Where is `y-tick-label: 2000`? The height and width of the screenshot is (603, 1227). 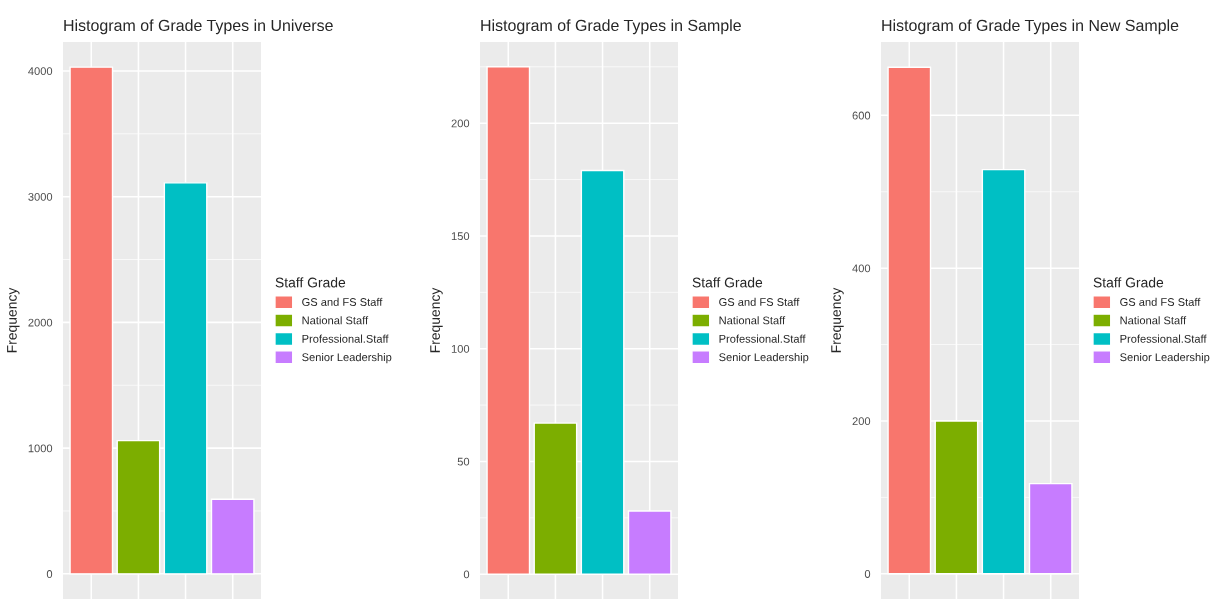 y-tick-label: 2000 is located at coordinates (40, 322).